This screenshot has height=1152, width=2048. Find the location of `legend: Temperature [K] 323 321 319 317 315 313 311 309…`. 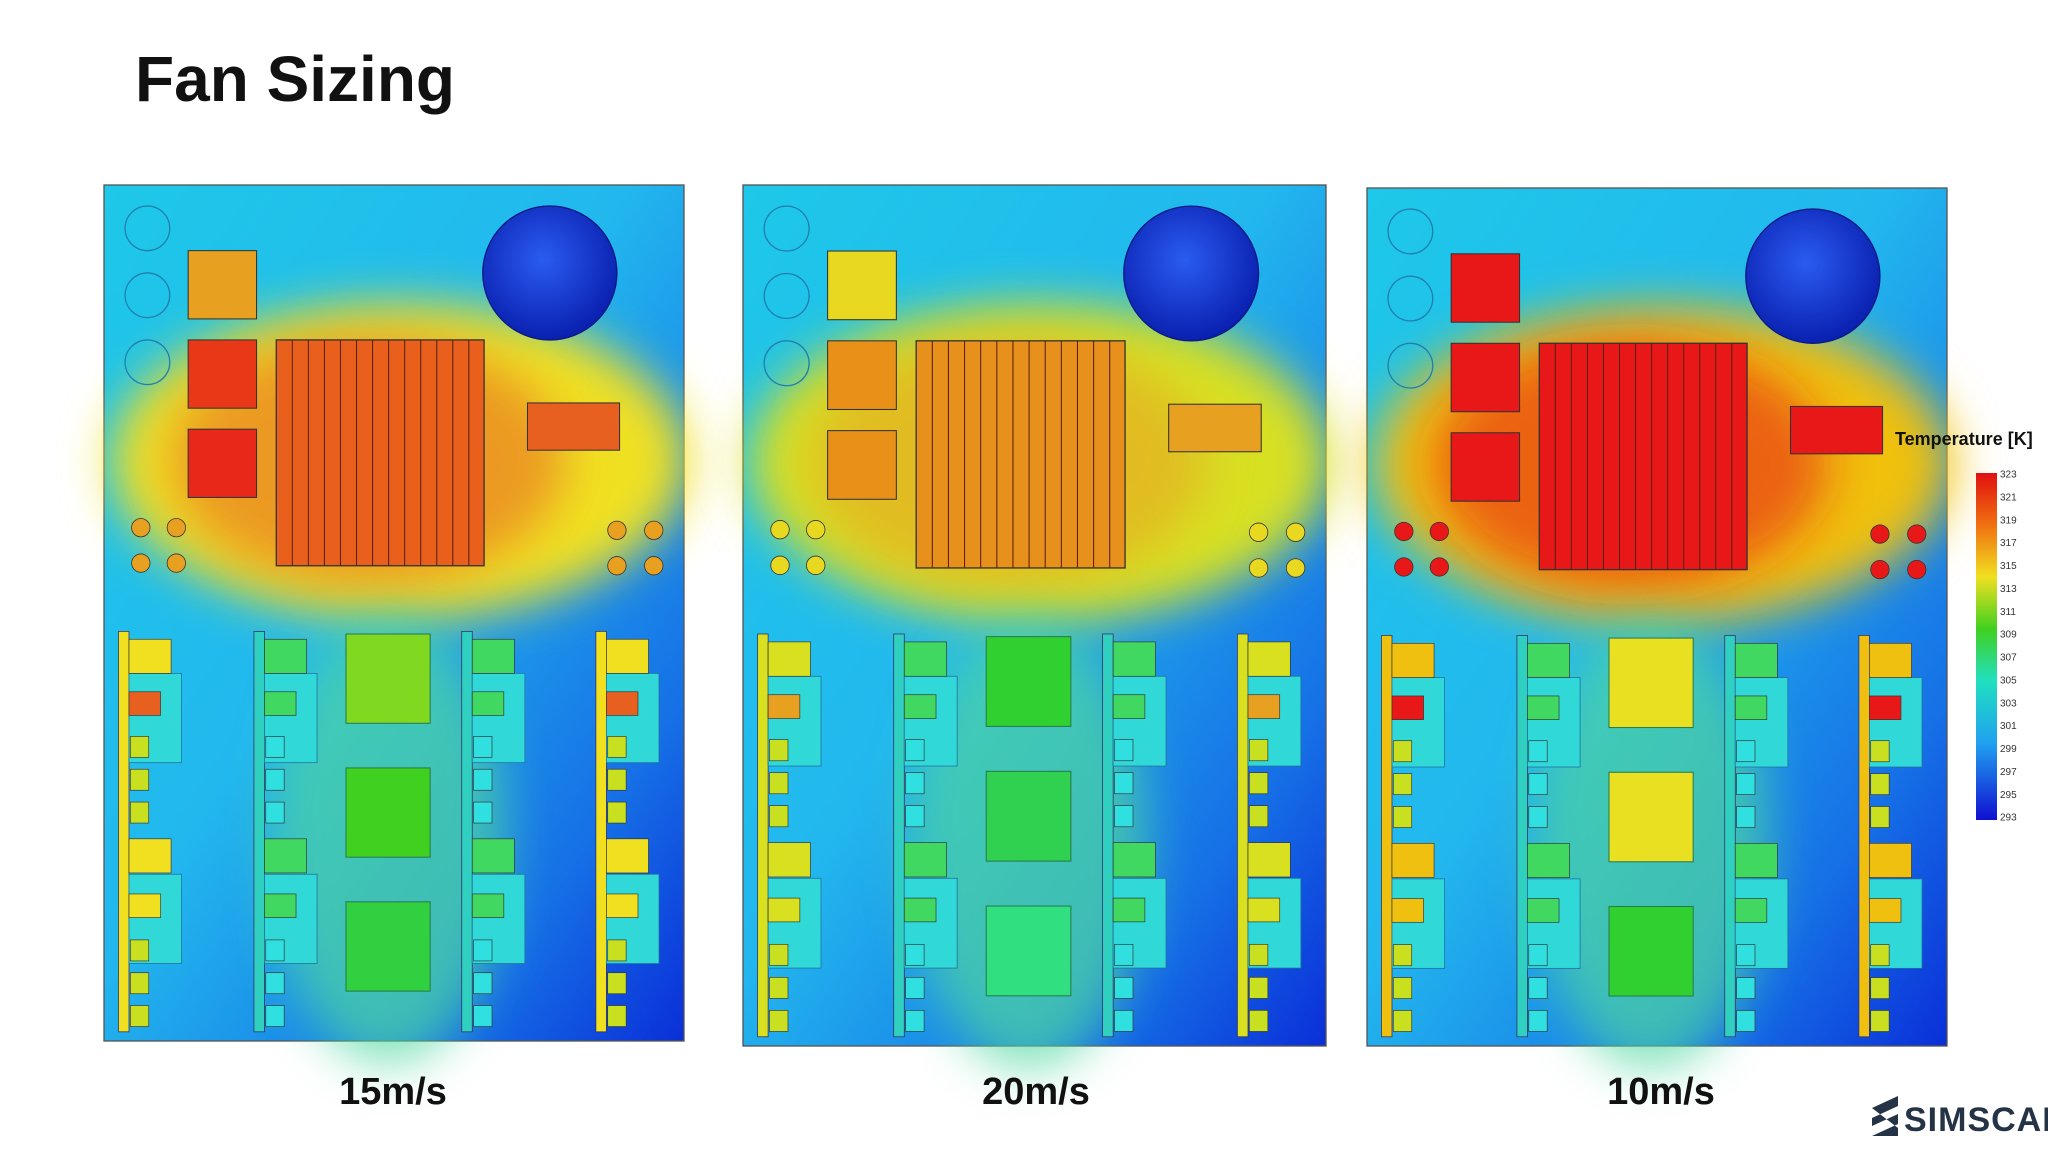

legend: Temperature [K] 323 321 319 317 315 313 311 309… is located at coordinates (1964, 626).